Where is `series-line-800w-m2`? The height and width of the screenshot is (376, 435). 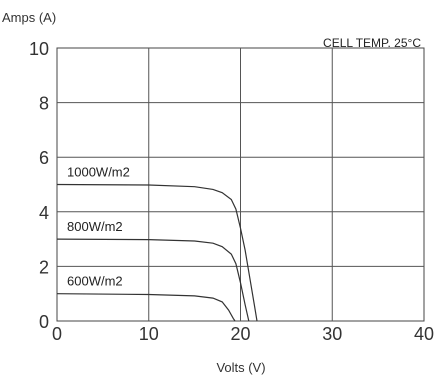 series-line-800w-m2 is located at coordinates (153, 280).